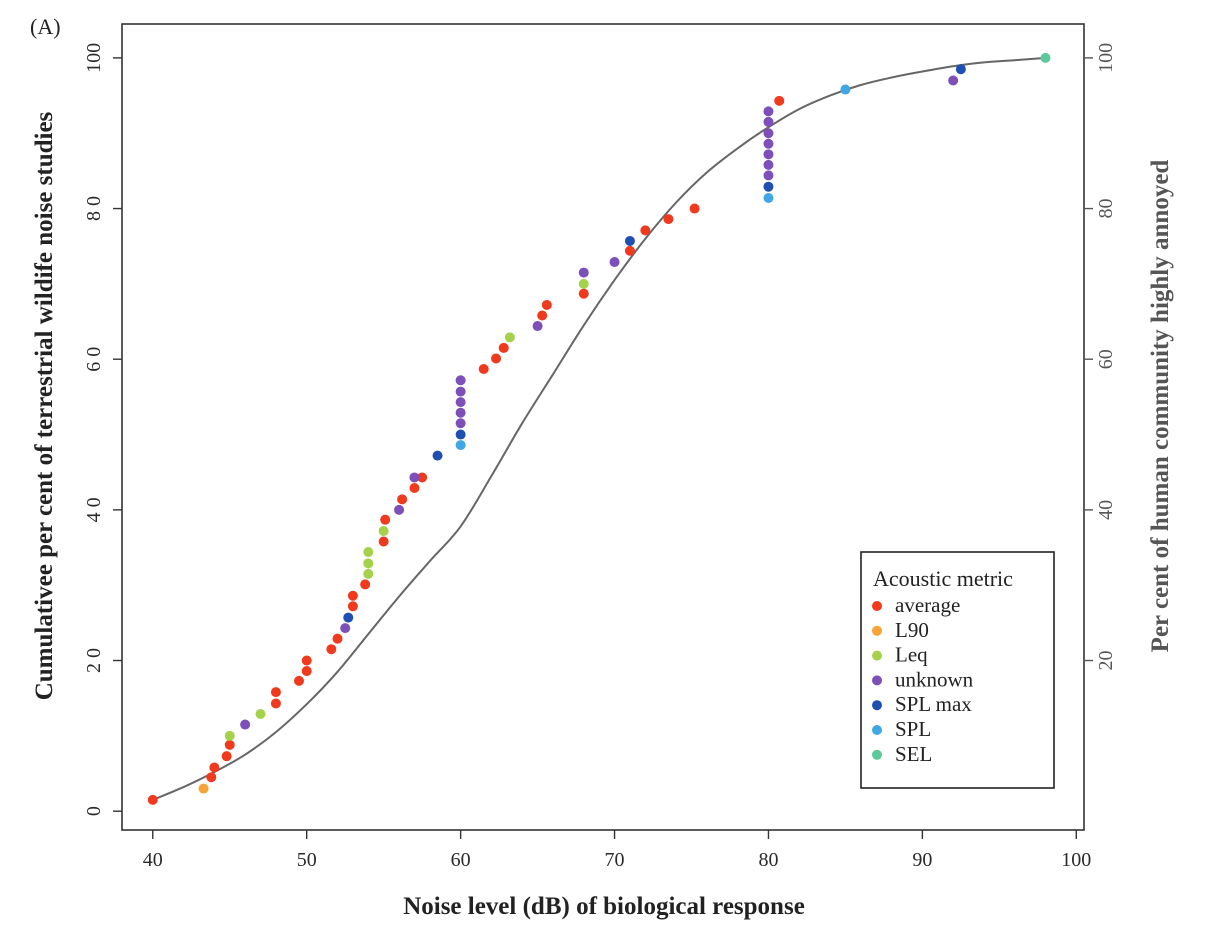  I want to click on y-tick-label: 4 0, so click(94, 509).